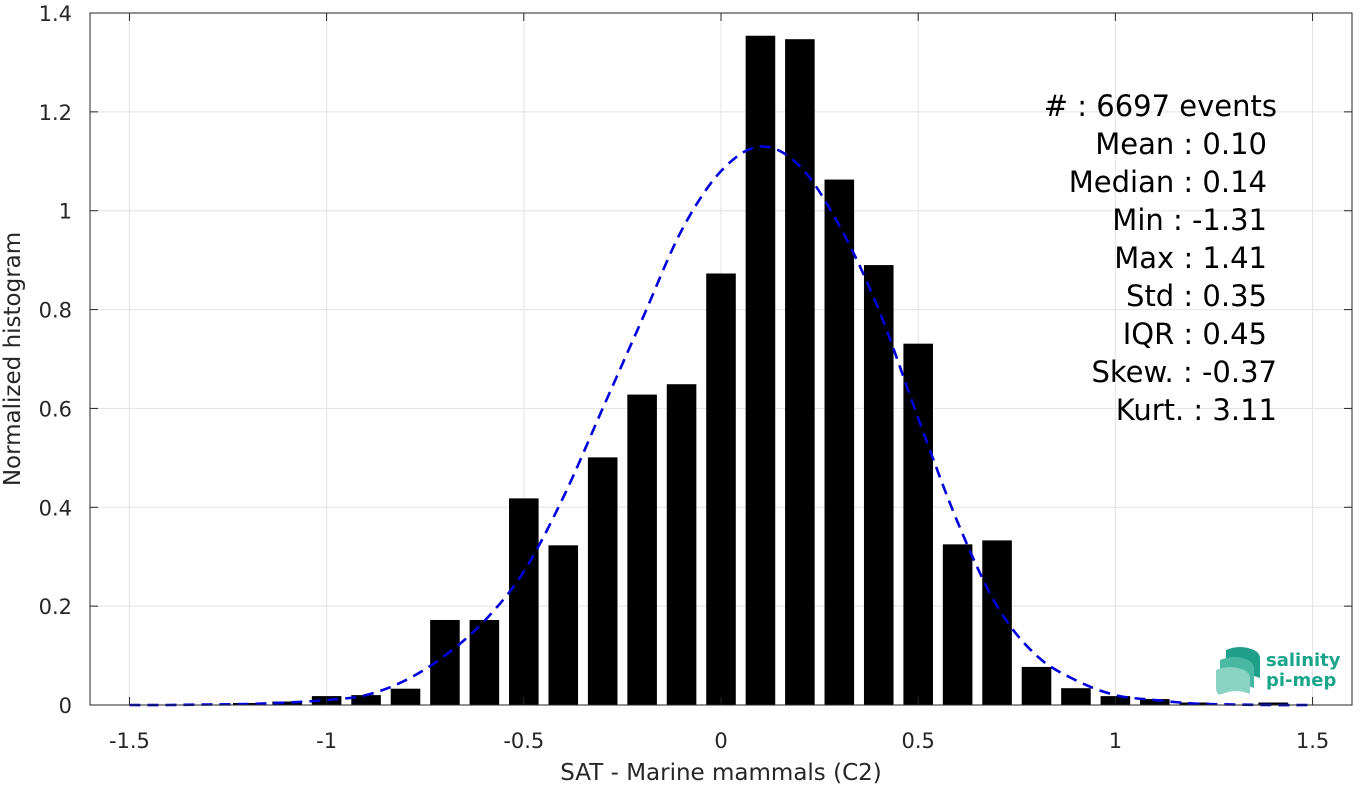 This screenshot has height=785, width=1367. Describe the element at coordinates (1195, 334) in the screenshot. I see `stat-line: IQR : 0.45` at that location.